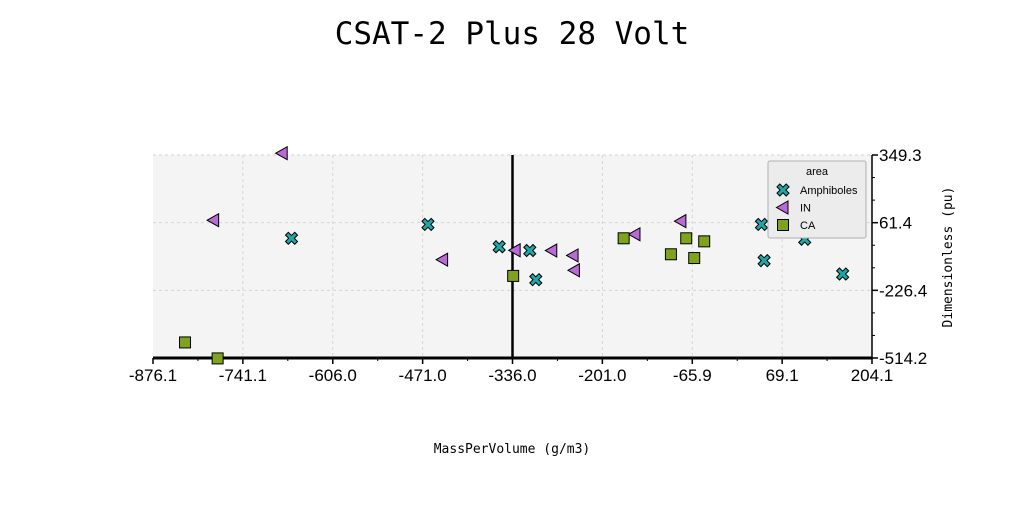  What do you see at coordinates (899, 257) in the screenshot?
I see `y-axis-ticks: 349.3 61.4 -226.4 -514.2` at bounding box center [899, 257].